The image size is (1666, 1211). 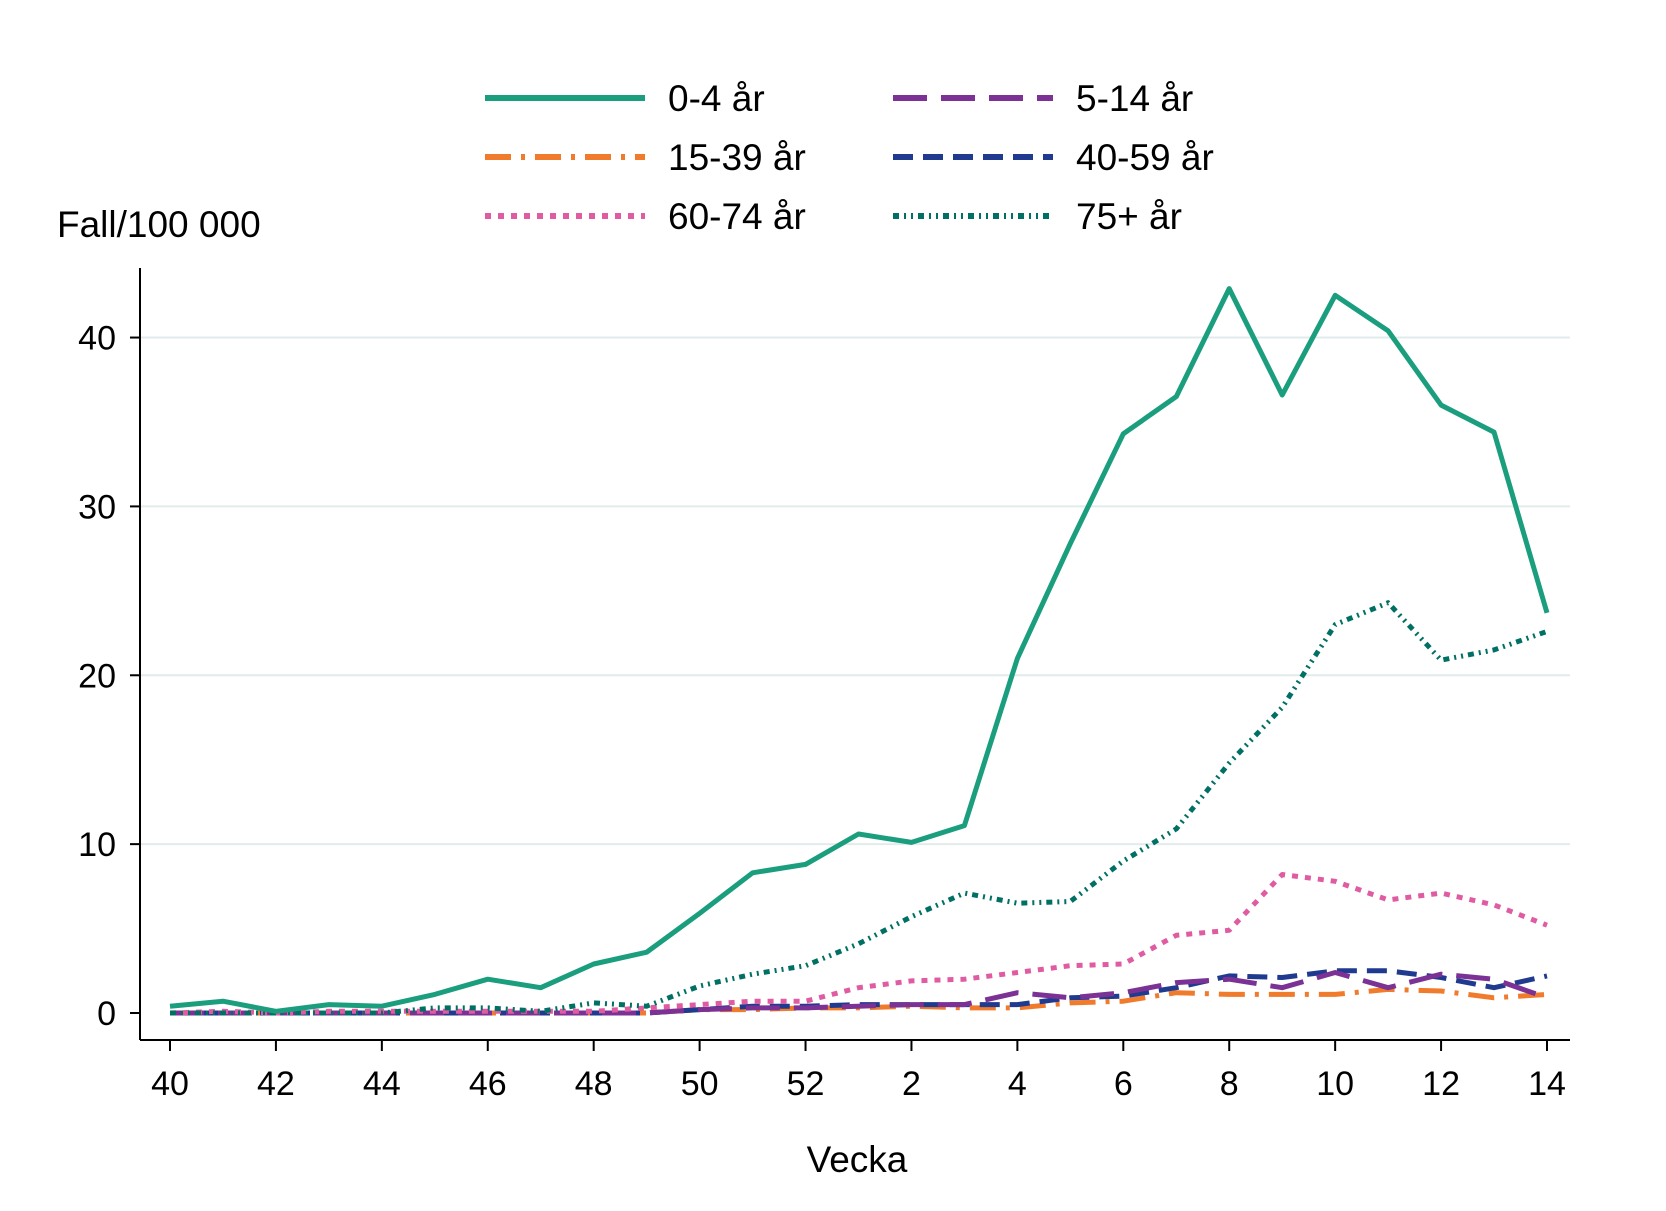 I want to click on x-tick-label: 46, so click(x=488, y=1084).